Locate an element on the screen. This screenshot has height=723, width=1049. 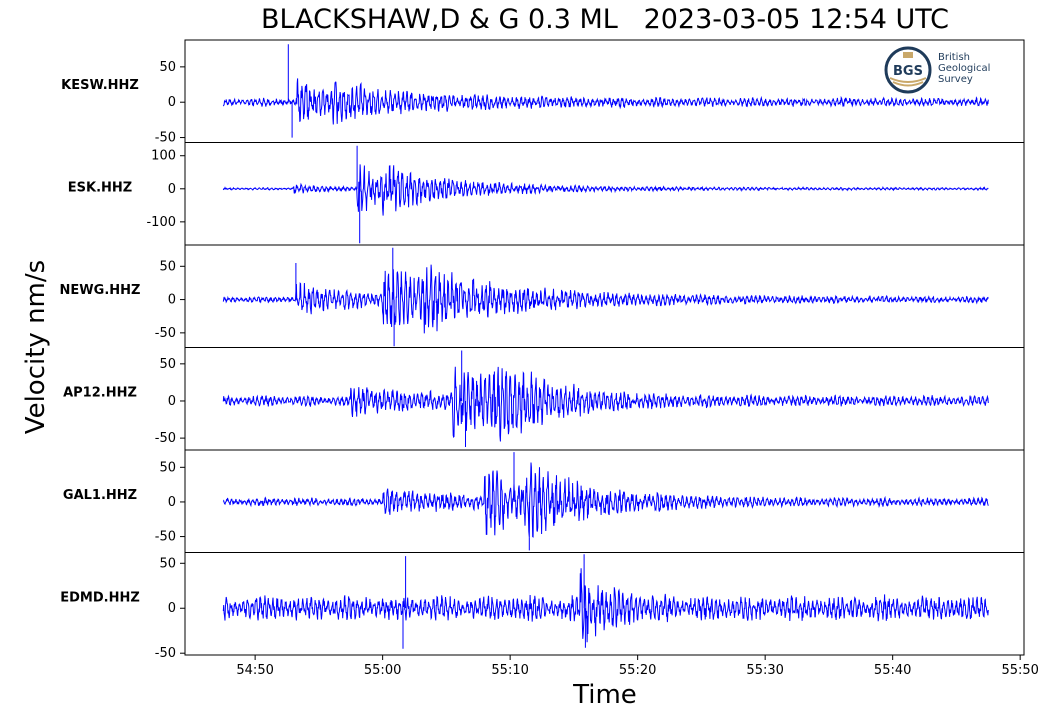
logo-line-3: Survey is located at coordinates (955, 79).